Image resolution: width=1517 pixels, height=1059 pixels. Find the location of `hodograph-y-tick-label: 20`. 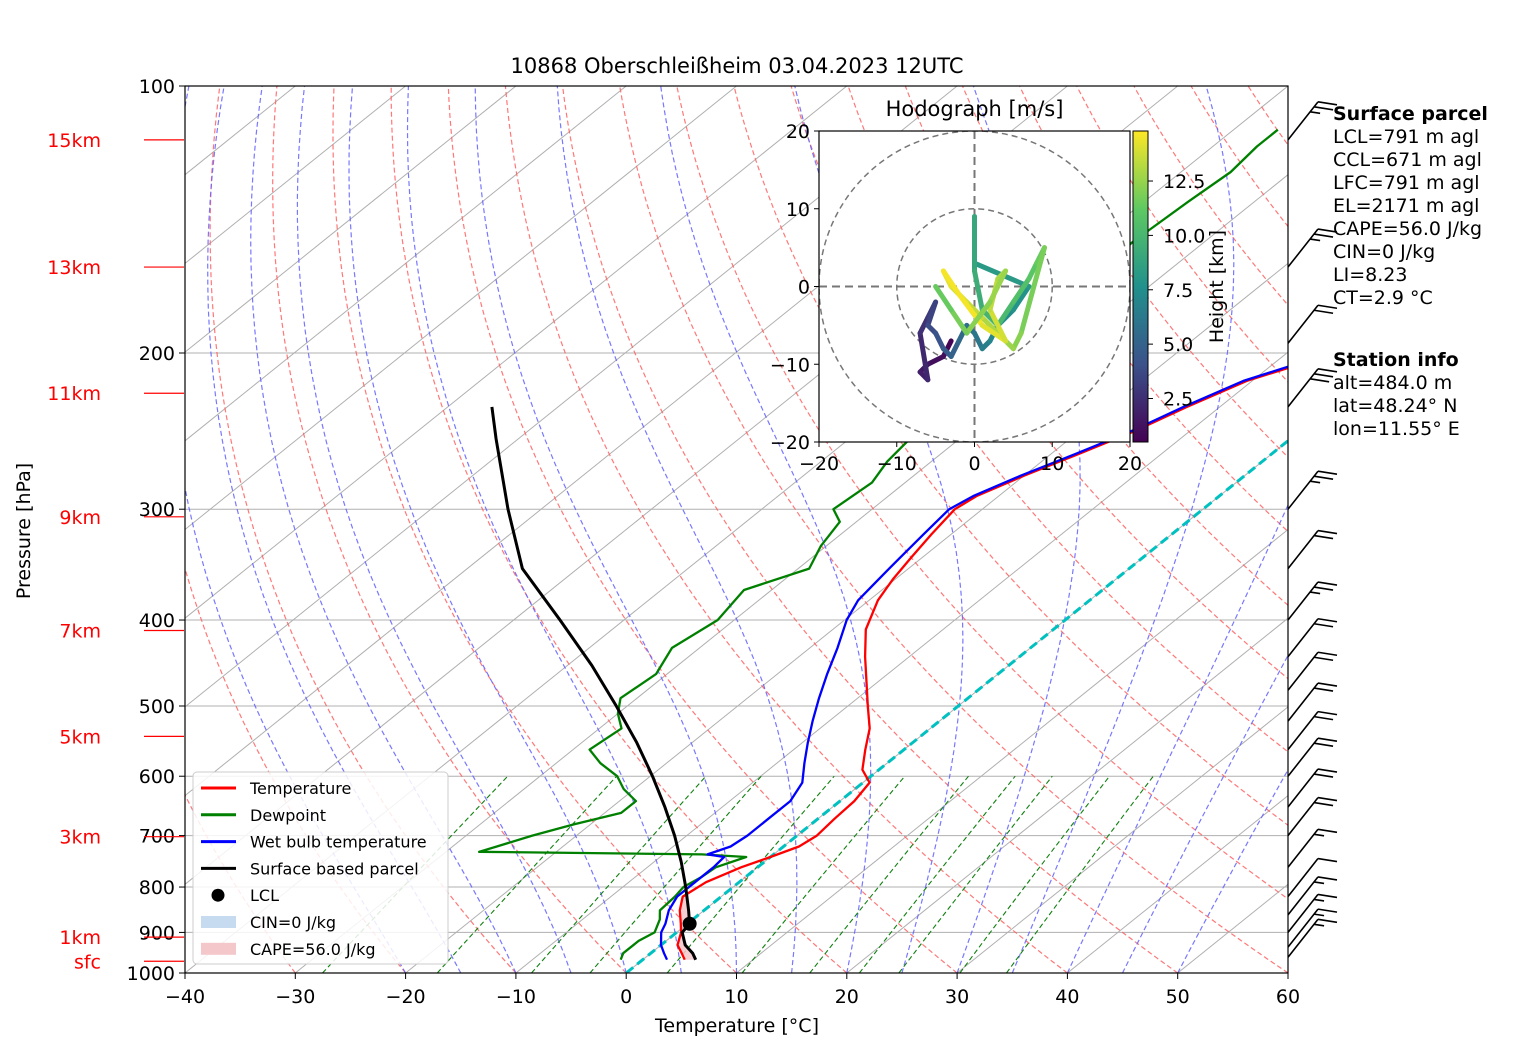

hodograph-y-tick-label: 20 is located at coordinates (798, 132).